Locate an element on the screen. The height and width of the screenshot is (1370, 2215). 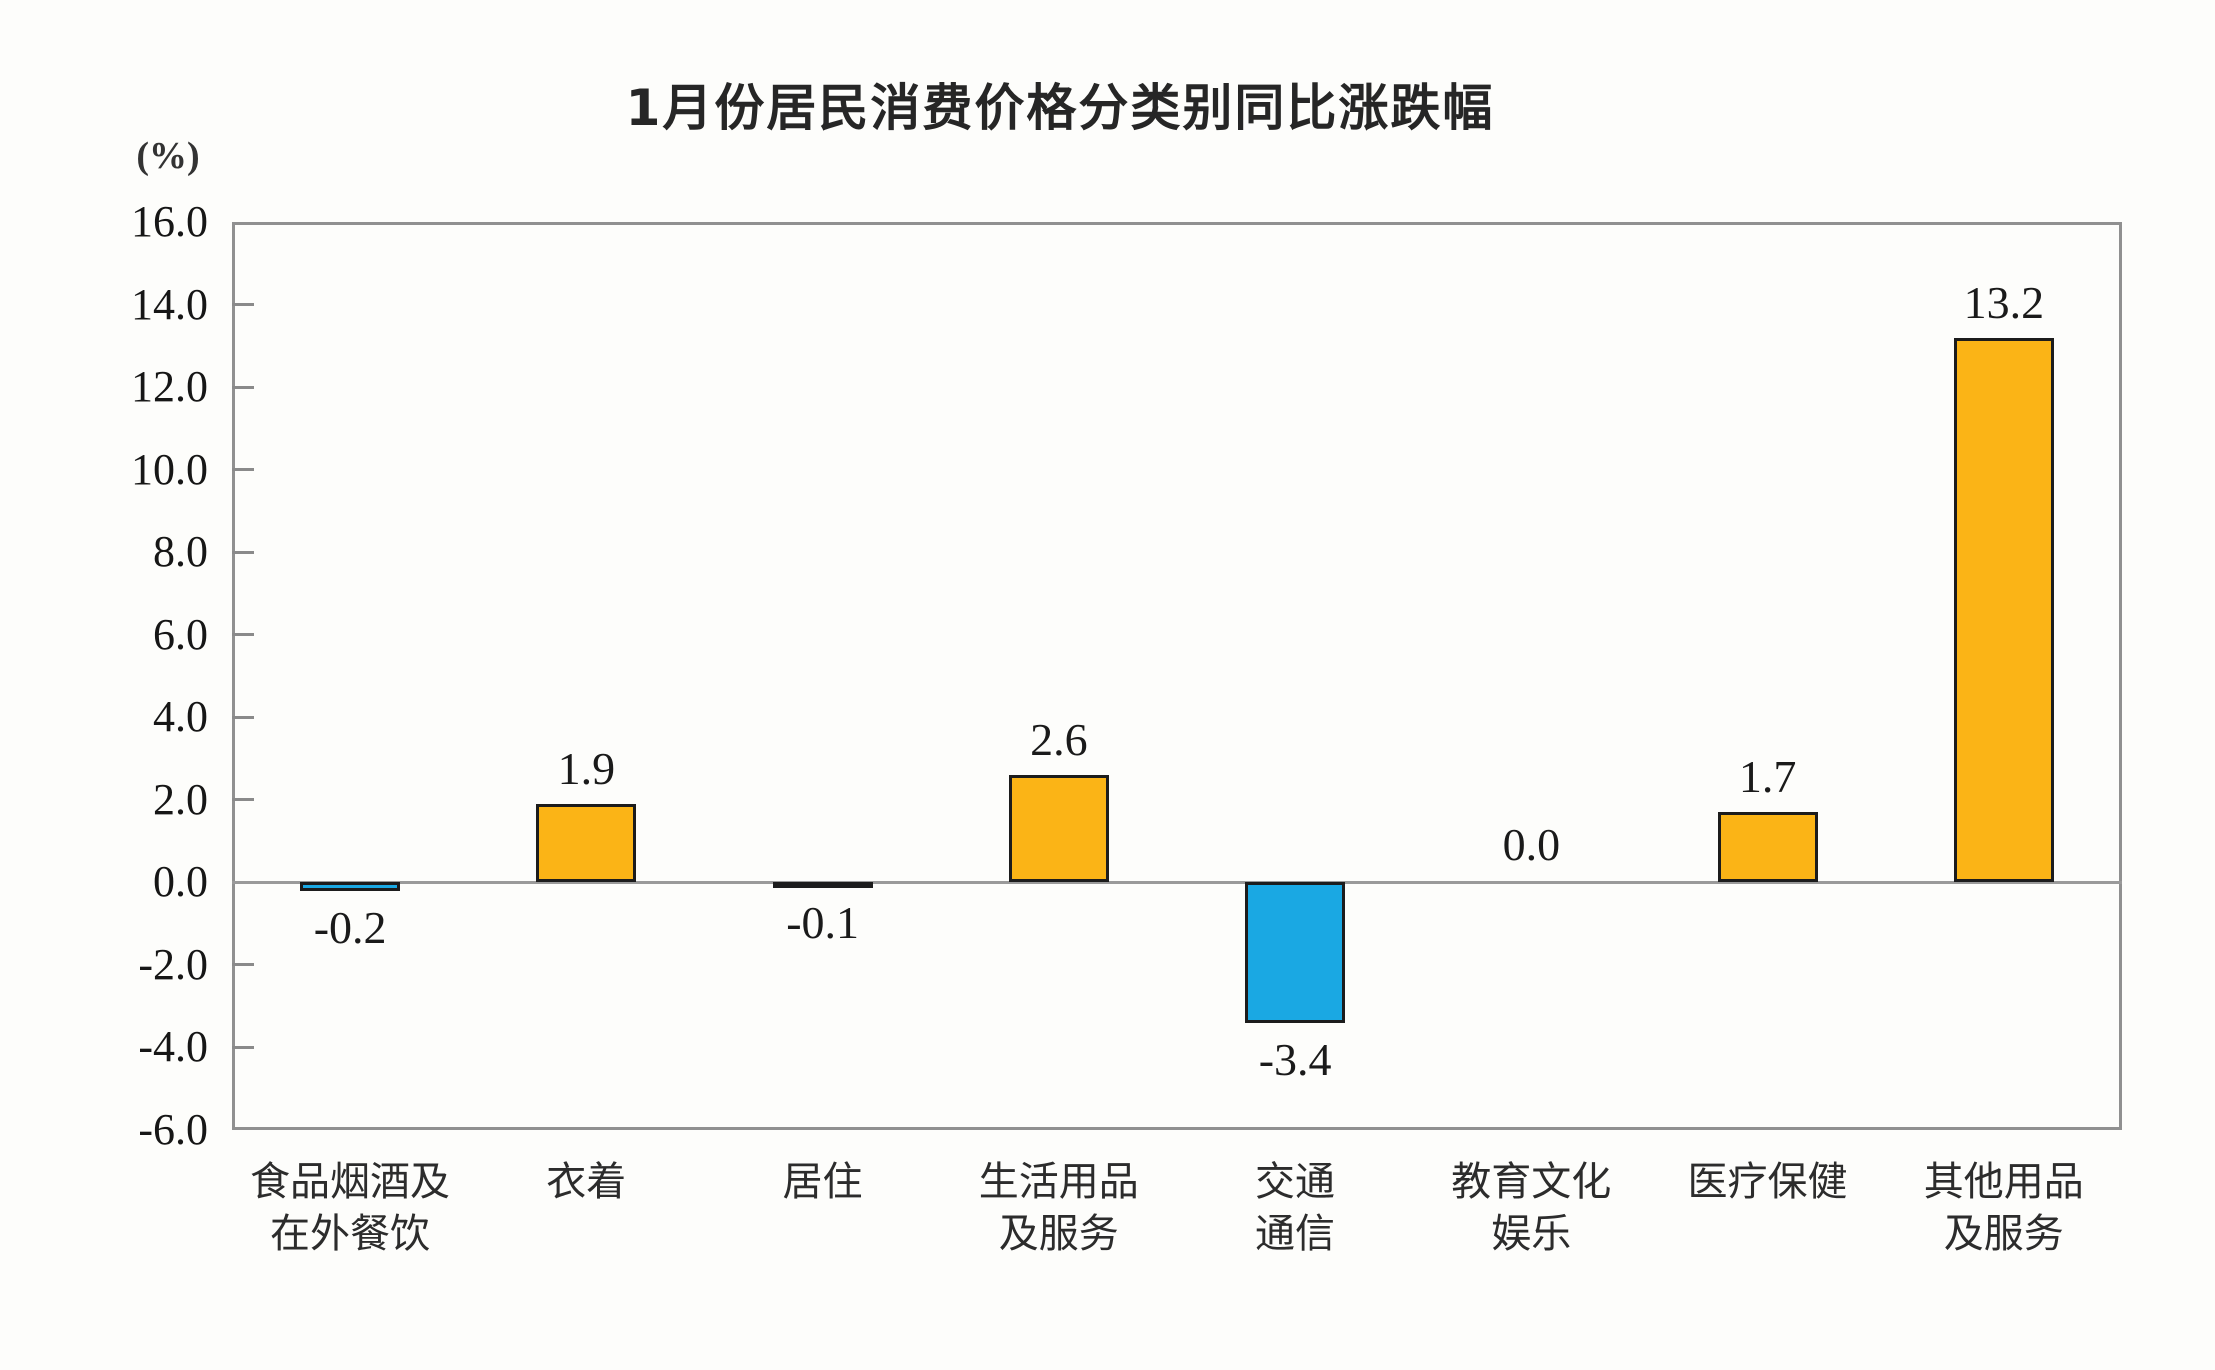
bar-value-label: 1.9 is located at coordinates (586, 768).